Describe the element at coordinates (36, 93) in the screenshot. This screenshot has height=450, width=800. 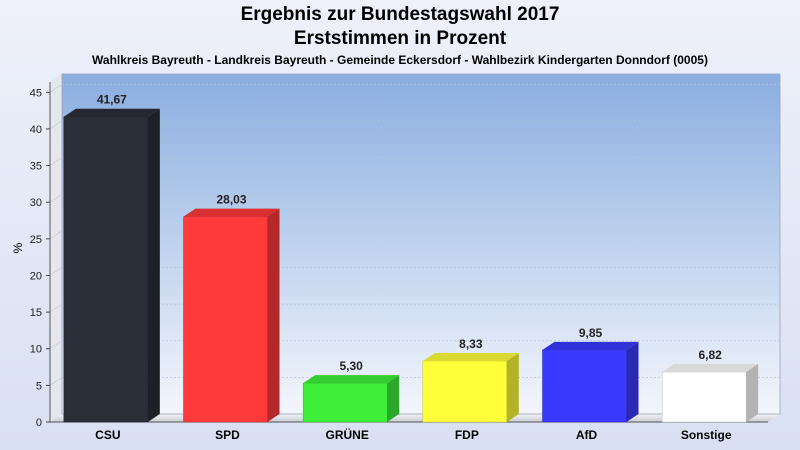
I see `y-tick-label: 45` at that location.